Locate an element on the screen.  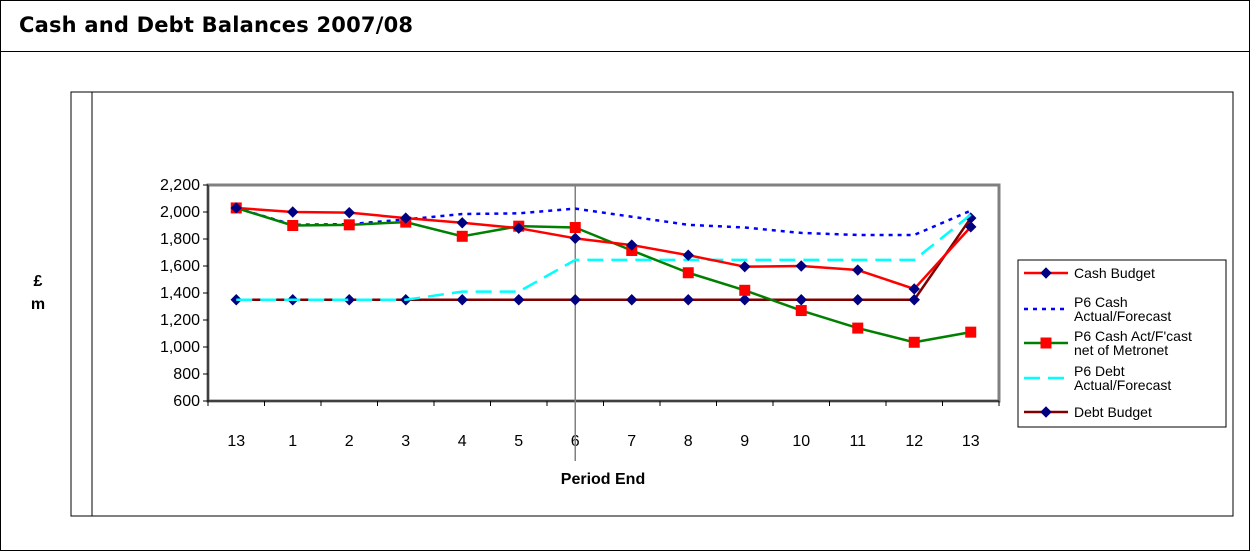
y-tick-label: 800 is located at coordinates (186, 374).